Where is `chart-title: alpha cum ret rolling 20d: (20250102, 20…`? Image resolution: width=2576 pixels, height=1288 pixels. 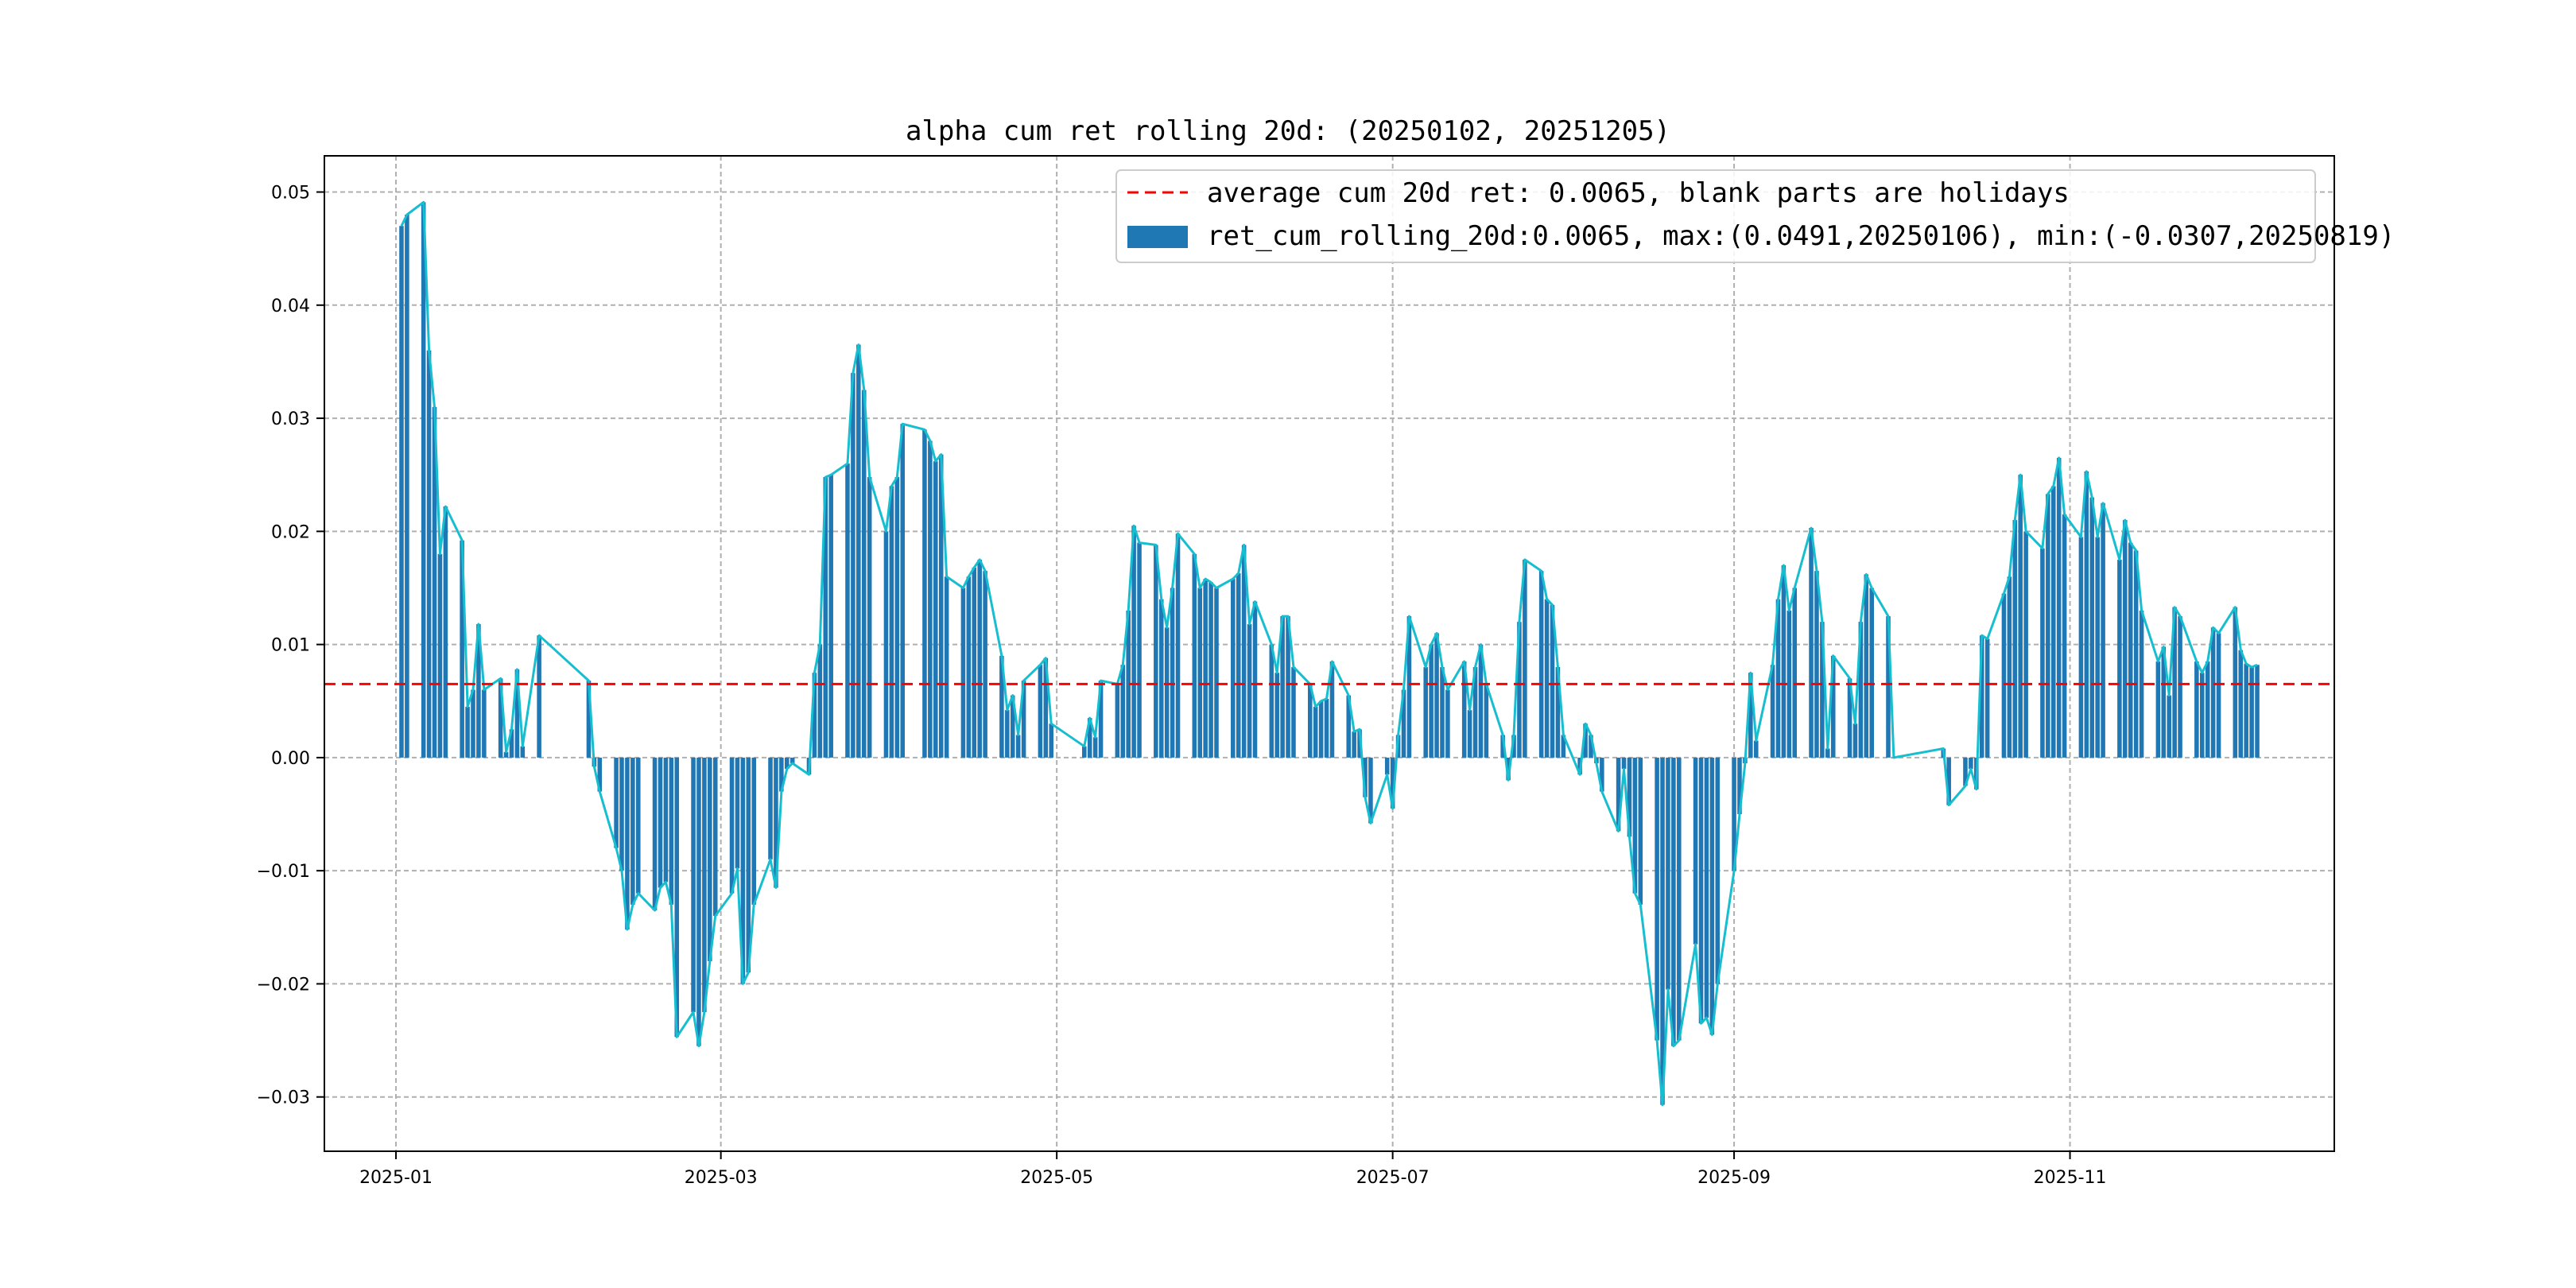 chart-title: alpha cum ret rolling 20d: (20250102, 20… is located at coordinates (1288, 131).